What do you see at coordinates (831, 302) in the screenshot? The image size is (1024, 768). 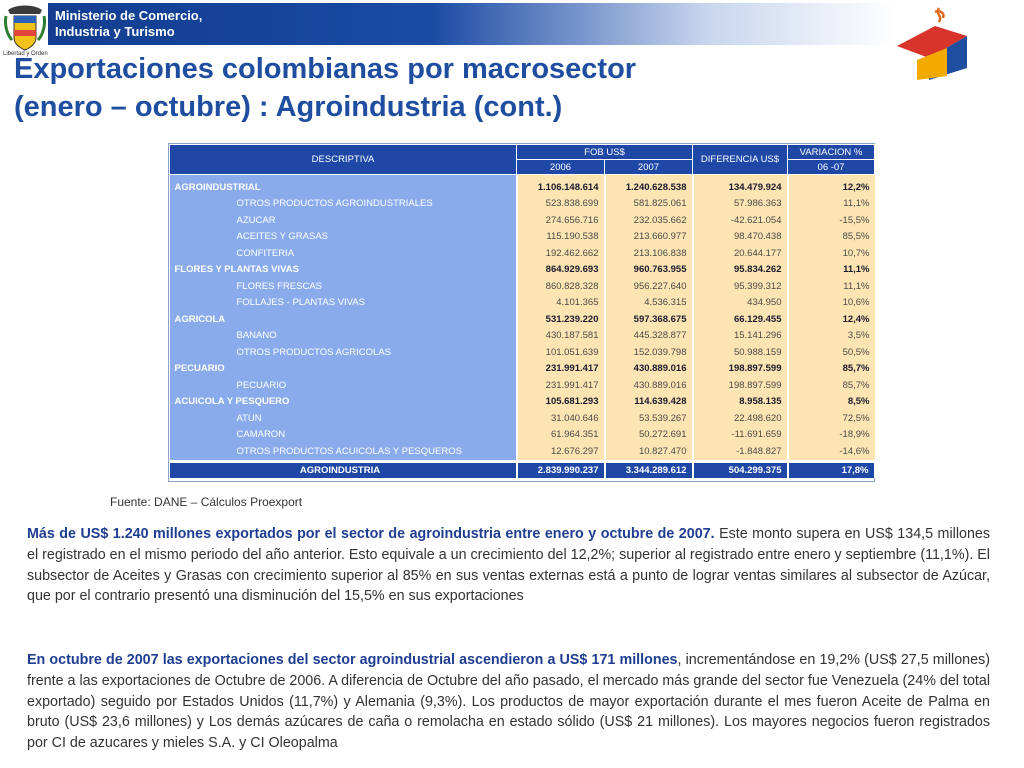 I see `cell-variacion: 10,6%` at bounding box center [831, 302].